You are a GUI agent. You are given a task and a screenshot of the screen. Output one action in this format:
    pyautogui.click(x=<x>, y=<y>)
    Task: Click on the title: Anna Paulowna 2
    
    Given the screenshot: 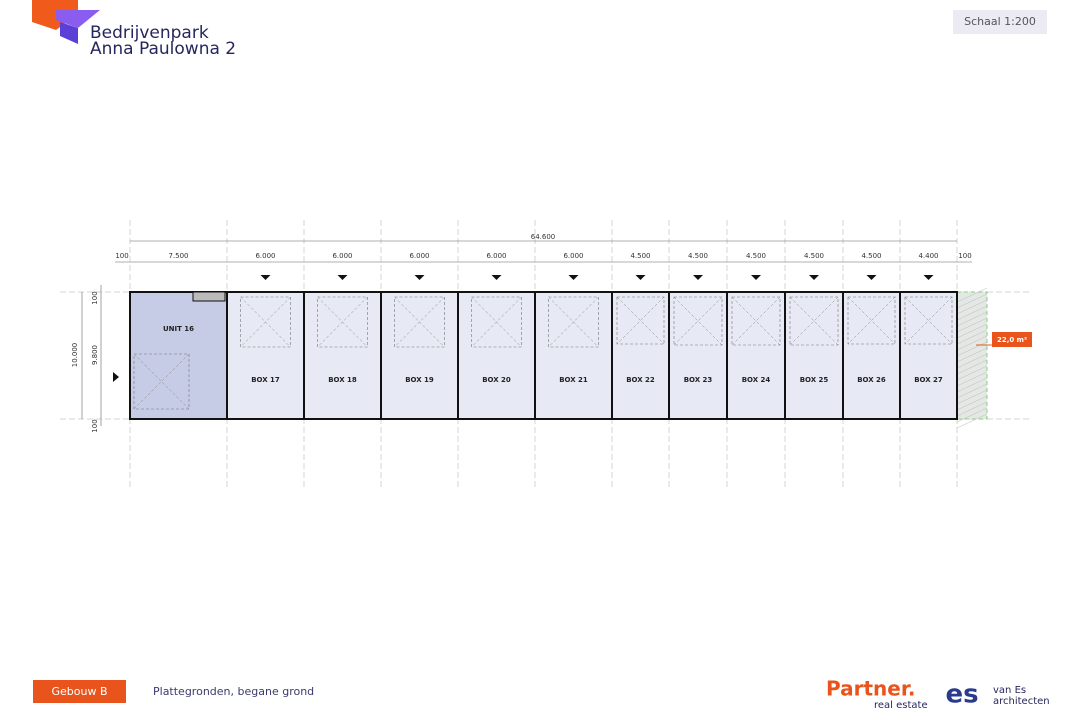 What is the action you would take?
    pyautogui.click(x=163, y=49)
    